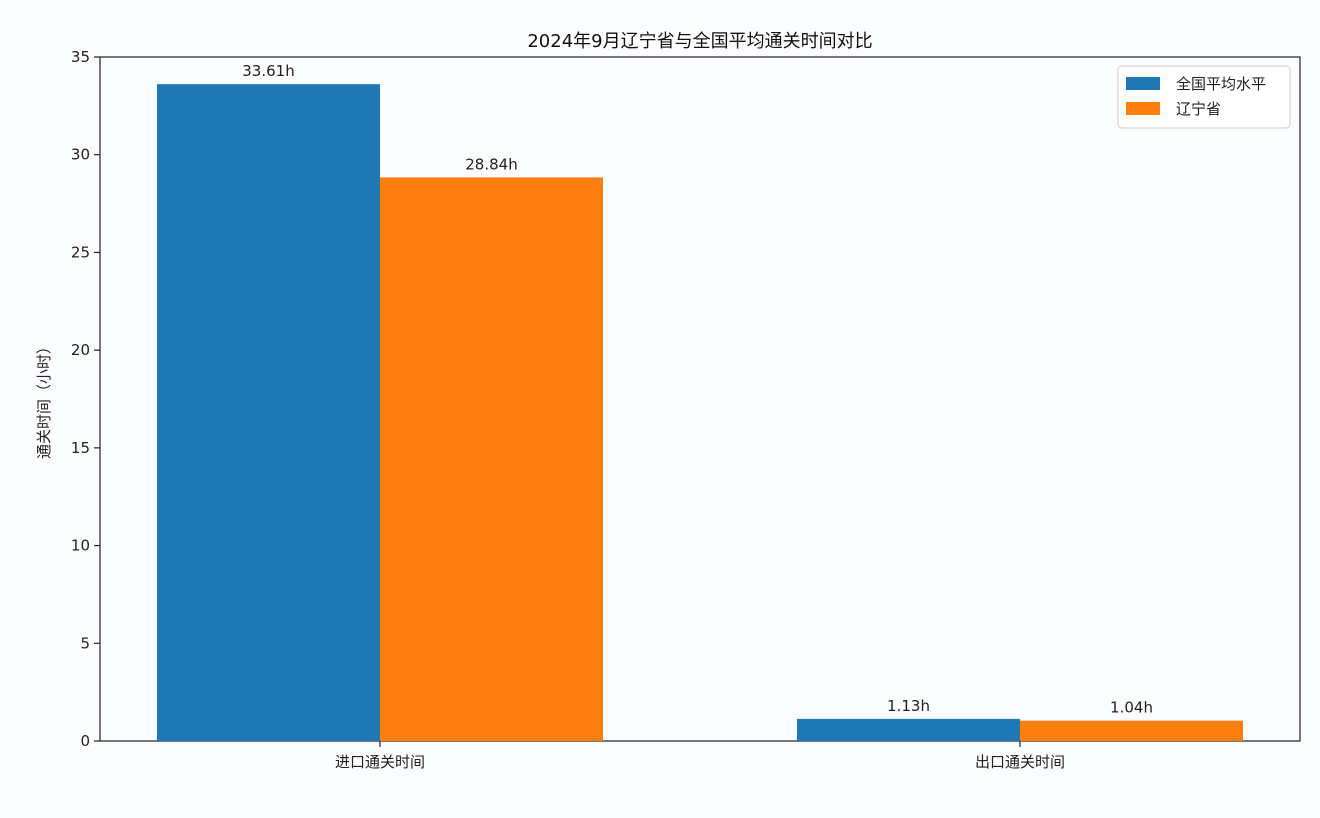  What do you see at coordinates (491, 164) in the screenshot?
I see `data-label: 28.84h` at bounding box center [491, 164].